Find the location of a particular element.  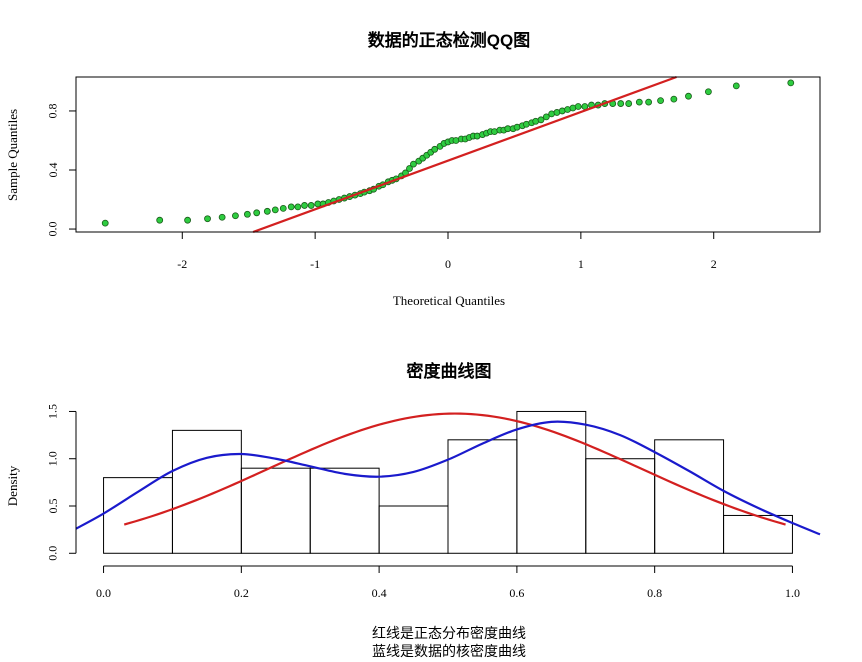

density-y-tick-label: 0.0 is located at coordinates (53, 553).